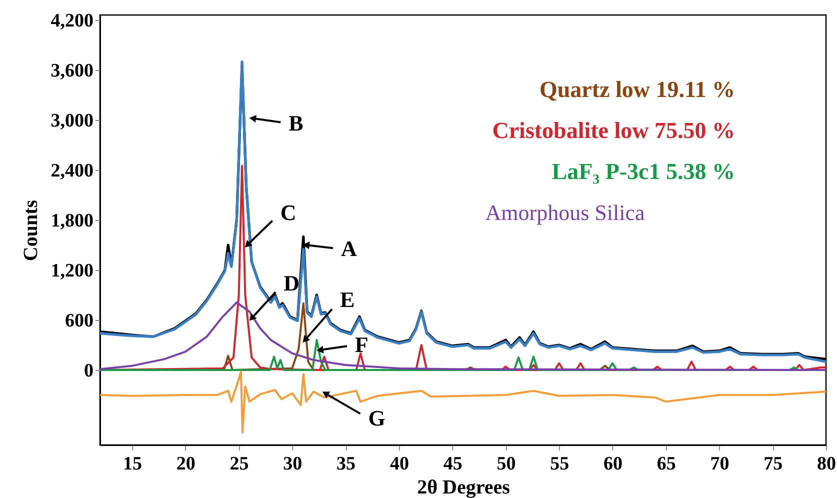  What do you see at coordinates (288, 212) in the screenshot?
I see `annotation: C` at bounding box center [288, 212].